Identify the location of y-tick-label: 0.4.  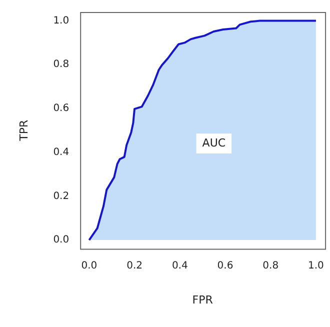
(61, 152).